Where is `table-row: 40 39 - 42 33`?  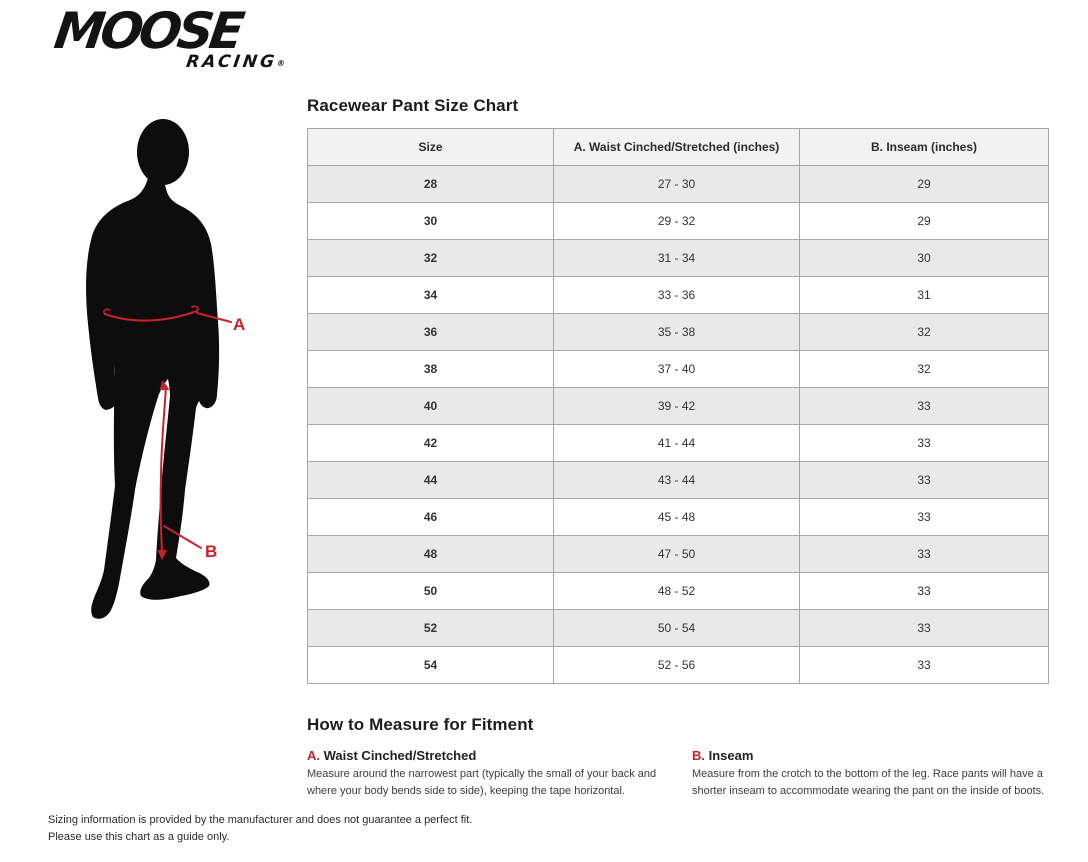
table-row: 40 39 - 42 33 is located at coordinates (678, 406).